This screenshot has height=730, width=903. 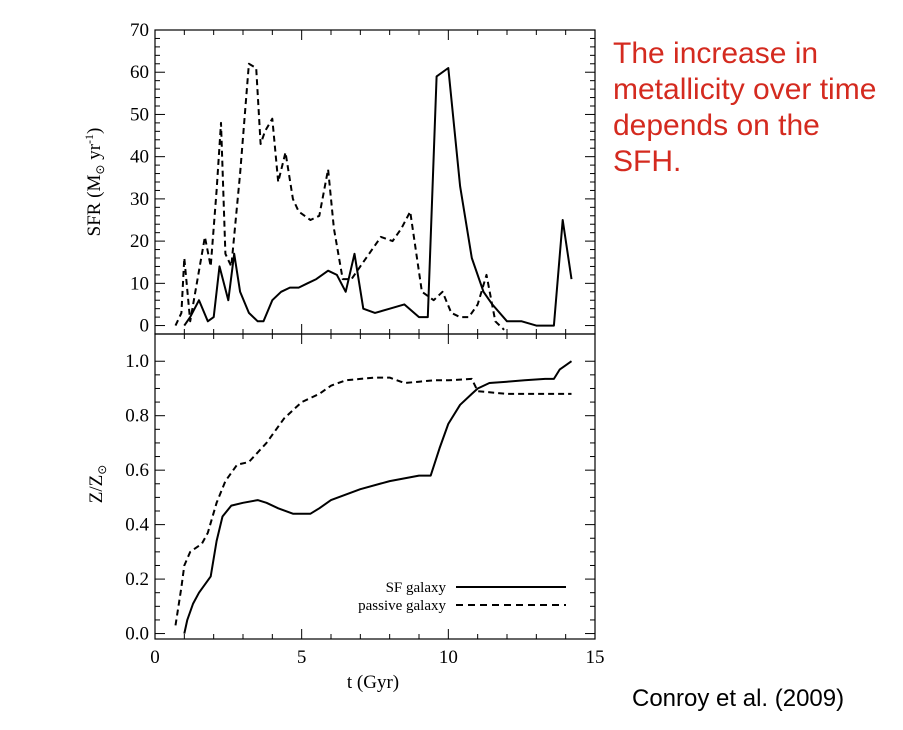 What do you see at coordinates (302, 657) in the screenshot?
I see `x-tick-label: 5` at bounding box center [302, 657].